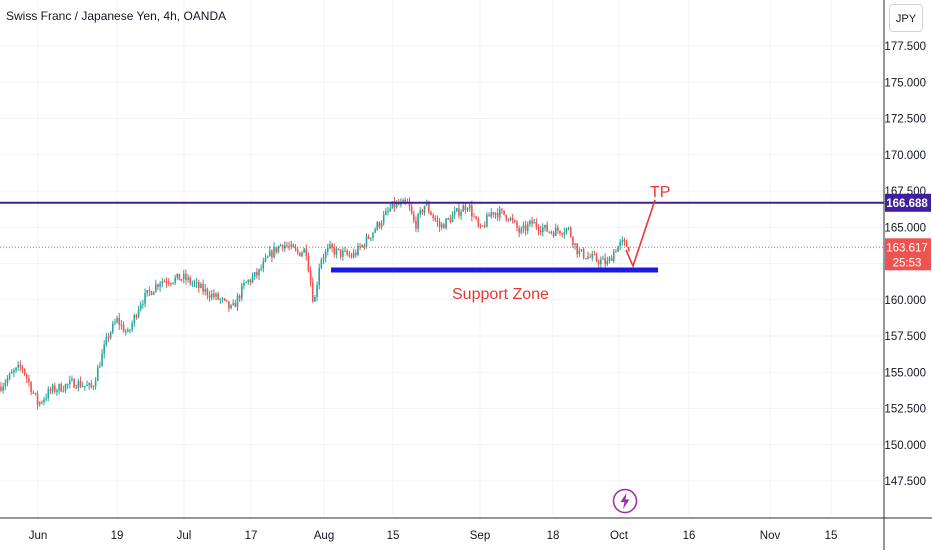 This screenshot has height=555, width=932. What do you see at coordinates (905, 228) in the screenshot?
I see `y-tick-label: 165.000` at bounding box center [905, 228].